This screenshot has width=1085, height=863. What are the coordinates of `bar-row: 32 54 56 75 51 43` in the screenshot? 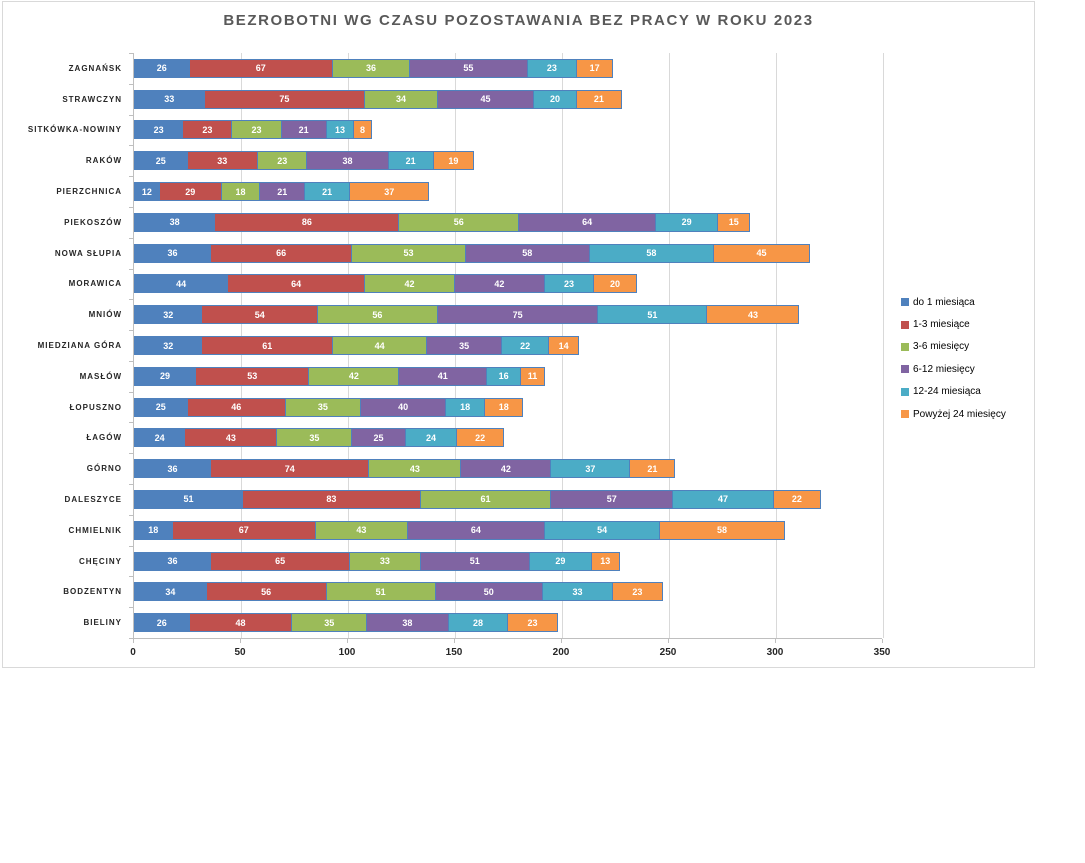 It's located at (467, 315).